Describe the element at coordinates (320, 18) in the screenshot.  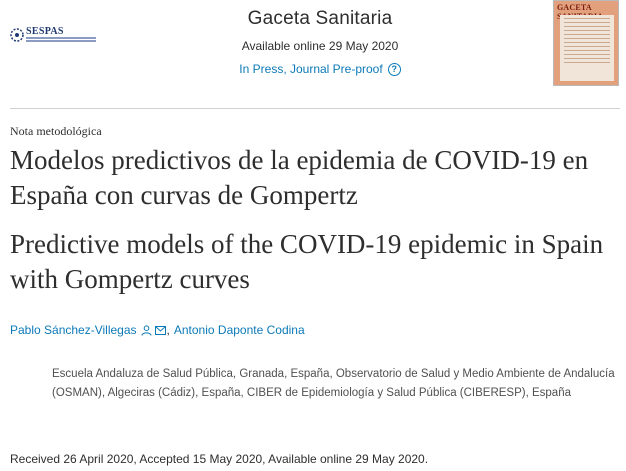
I see `journal-title: Gaceta Sanitaria` at that location.